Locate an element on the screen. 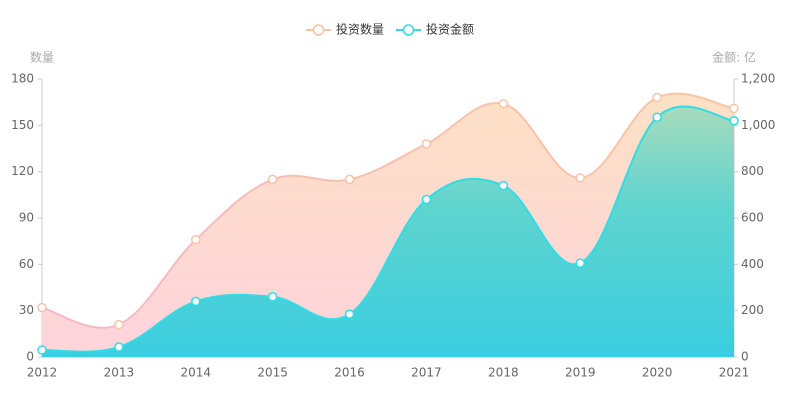  y2-axis-name: 金额: 亿 is located at coordinates (734, 57).